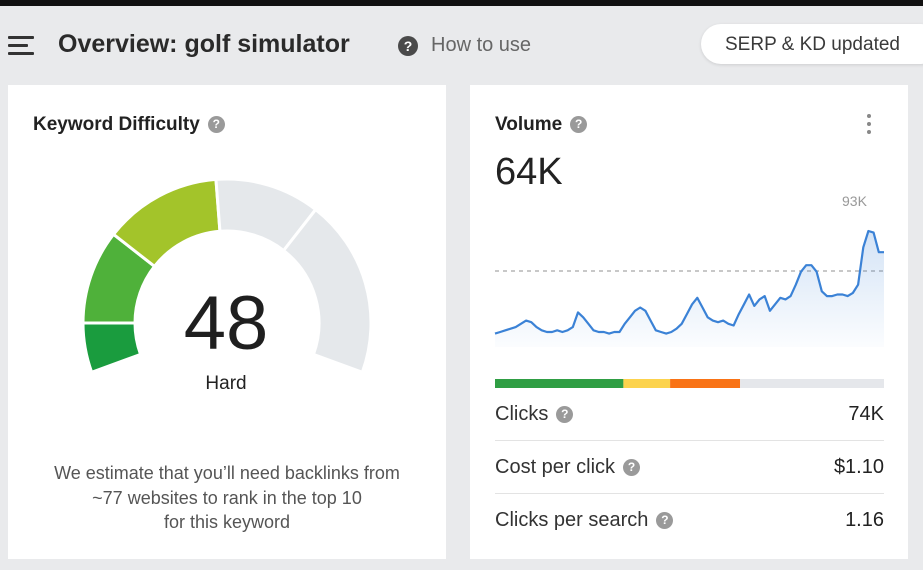 This screenshot has width=923, height=570. Describe the element at coordinates (461, 3) in the screenshot. I see `top-strip` at that location.